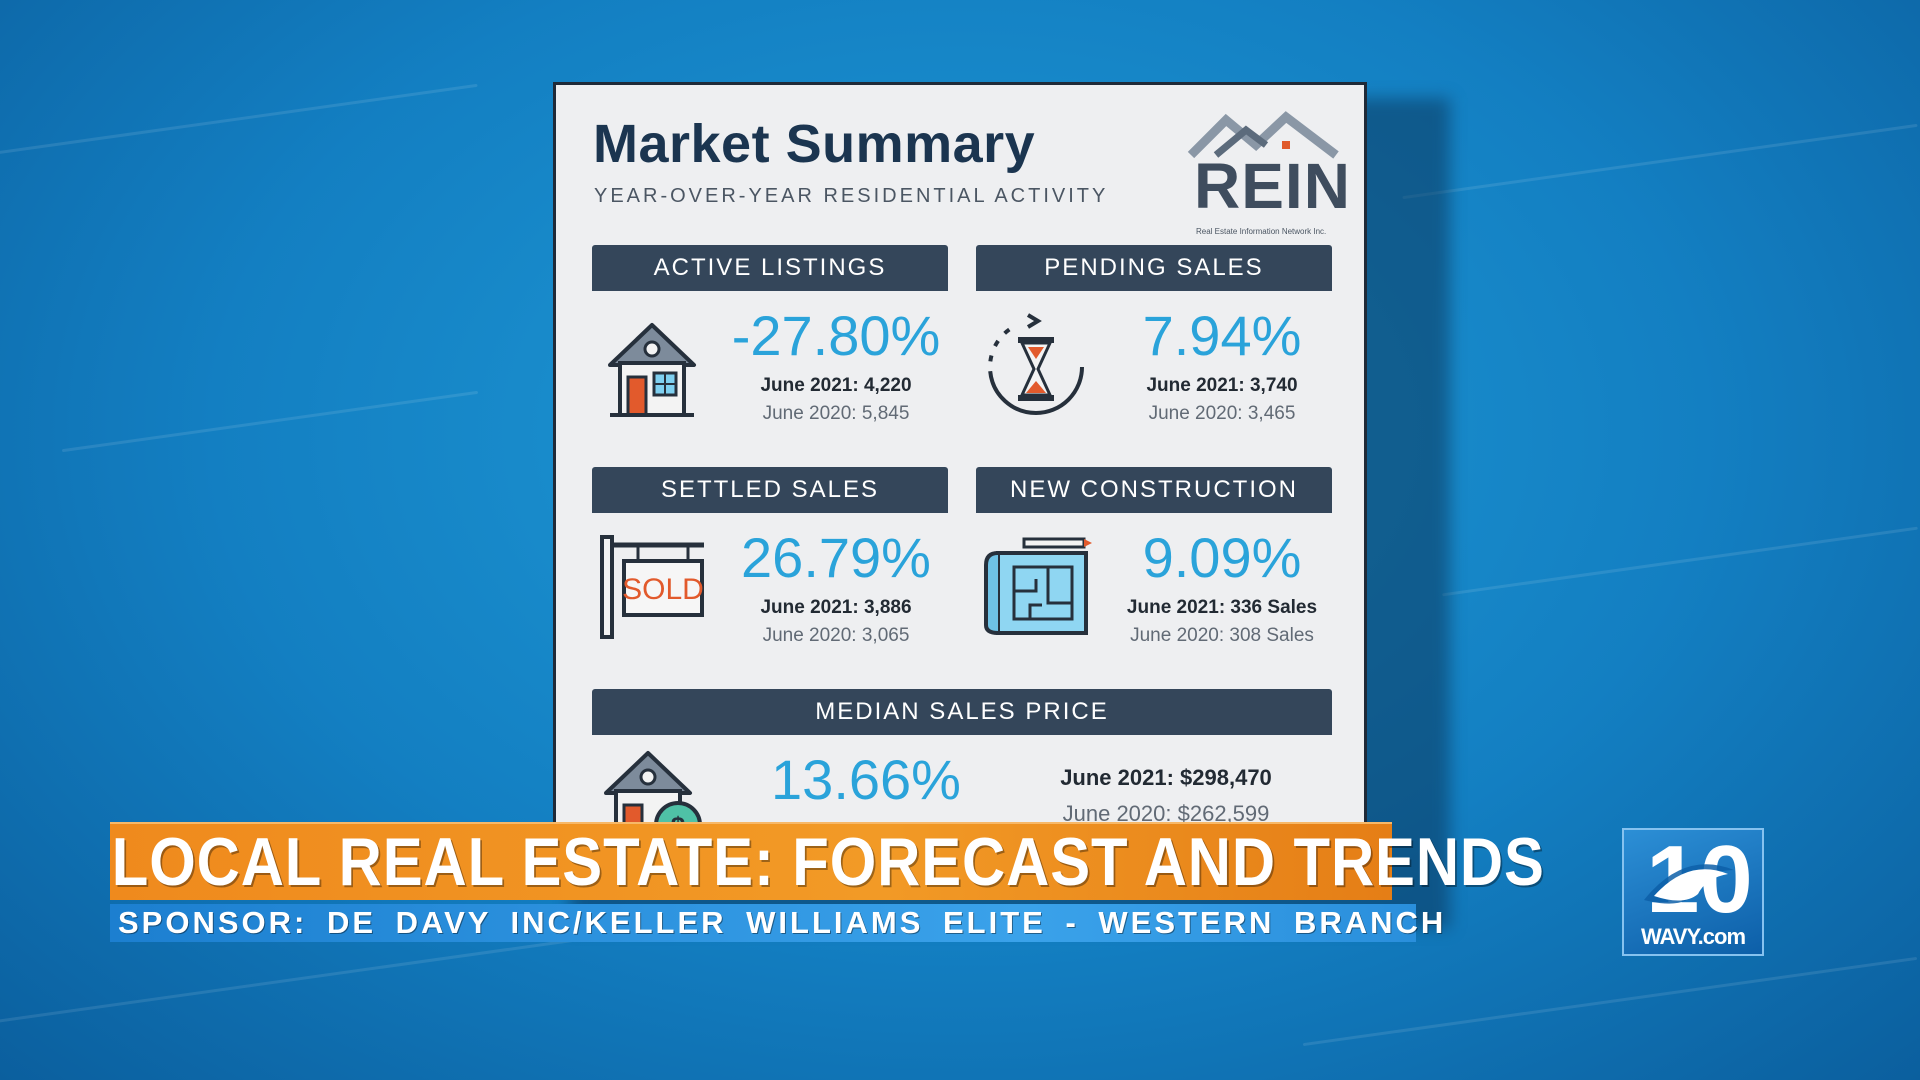 The image size is (1920, 1080). I want to click on station-logo: 10 WAVY.com, so click(1693, 891).